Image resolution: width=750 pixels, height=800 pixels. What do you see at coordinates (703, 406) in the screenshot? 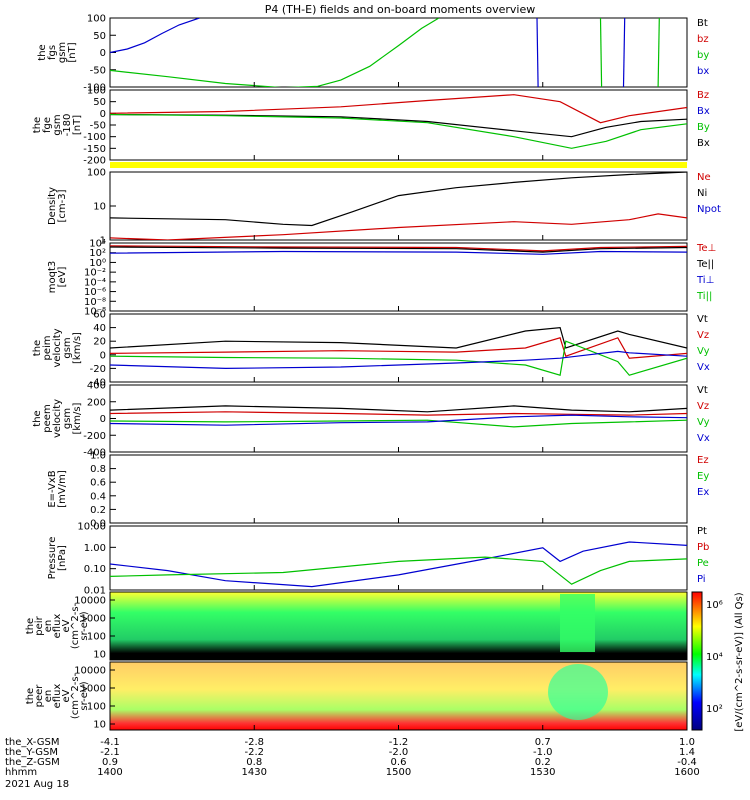
I see `legend-peem-vz: Vz` at bounding box center [703, 406].